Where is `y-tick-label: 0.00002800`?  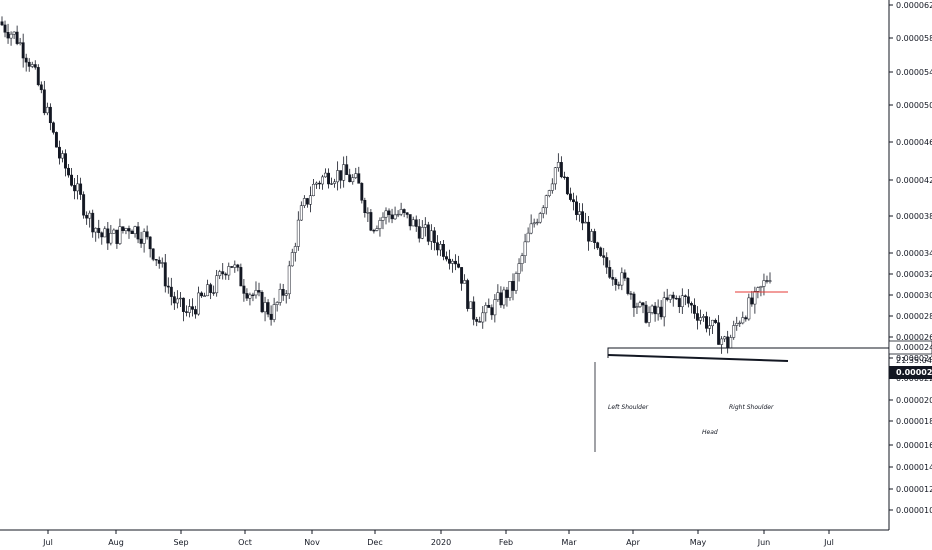 y-tick-label: 0.00002800 is located at coordinates (914, 316).